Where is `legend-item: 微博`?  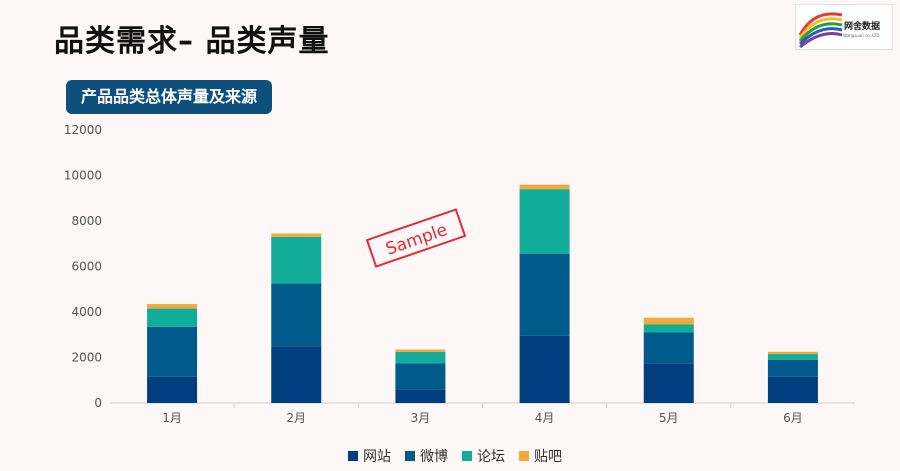
legend-item: 微博 is located at coordinates (426, 456).